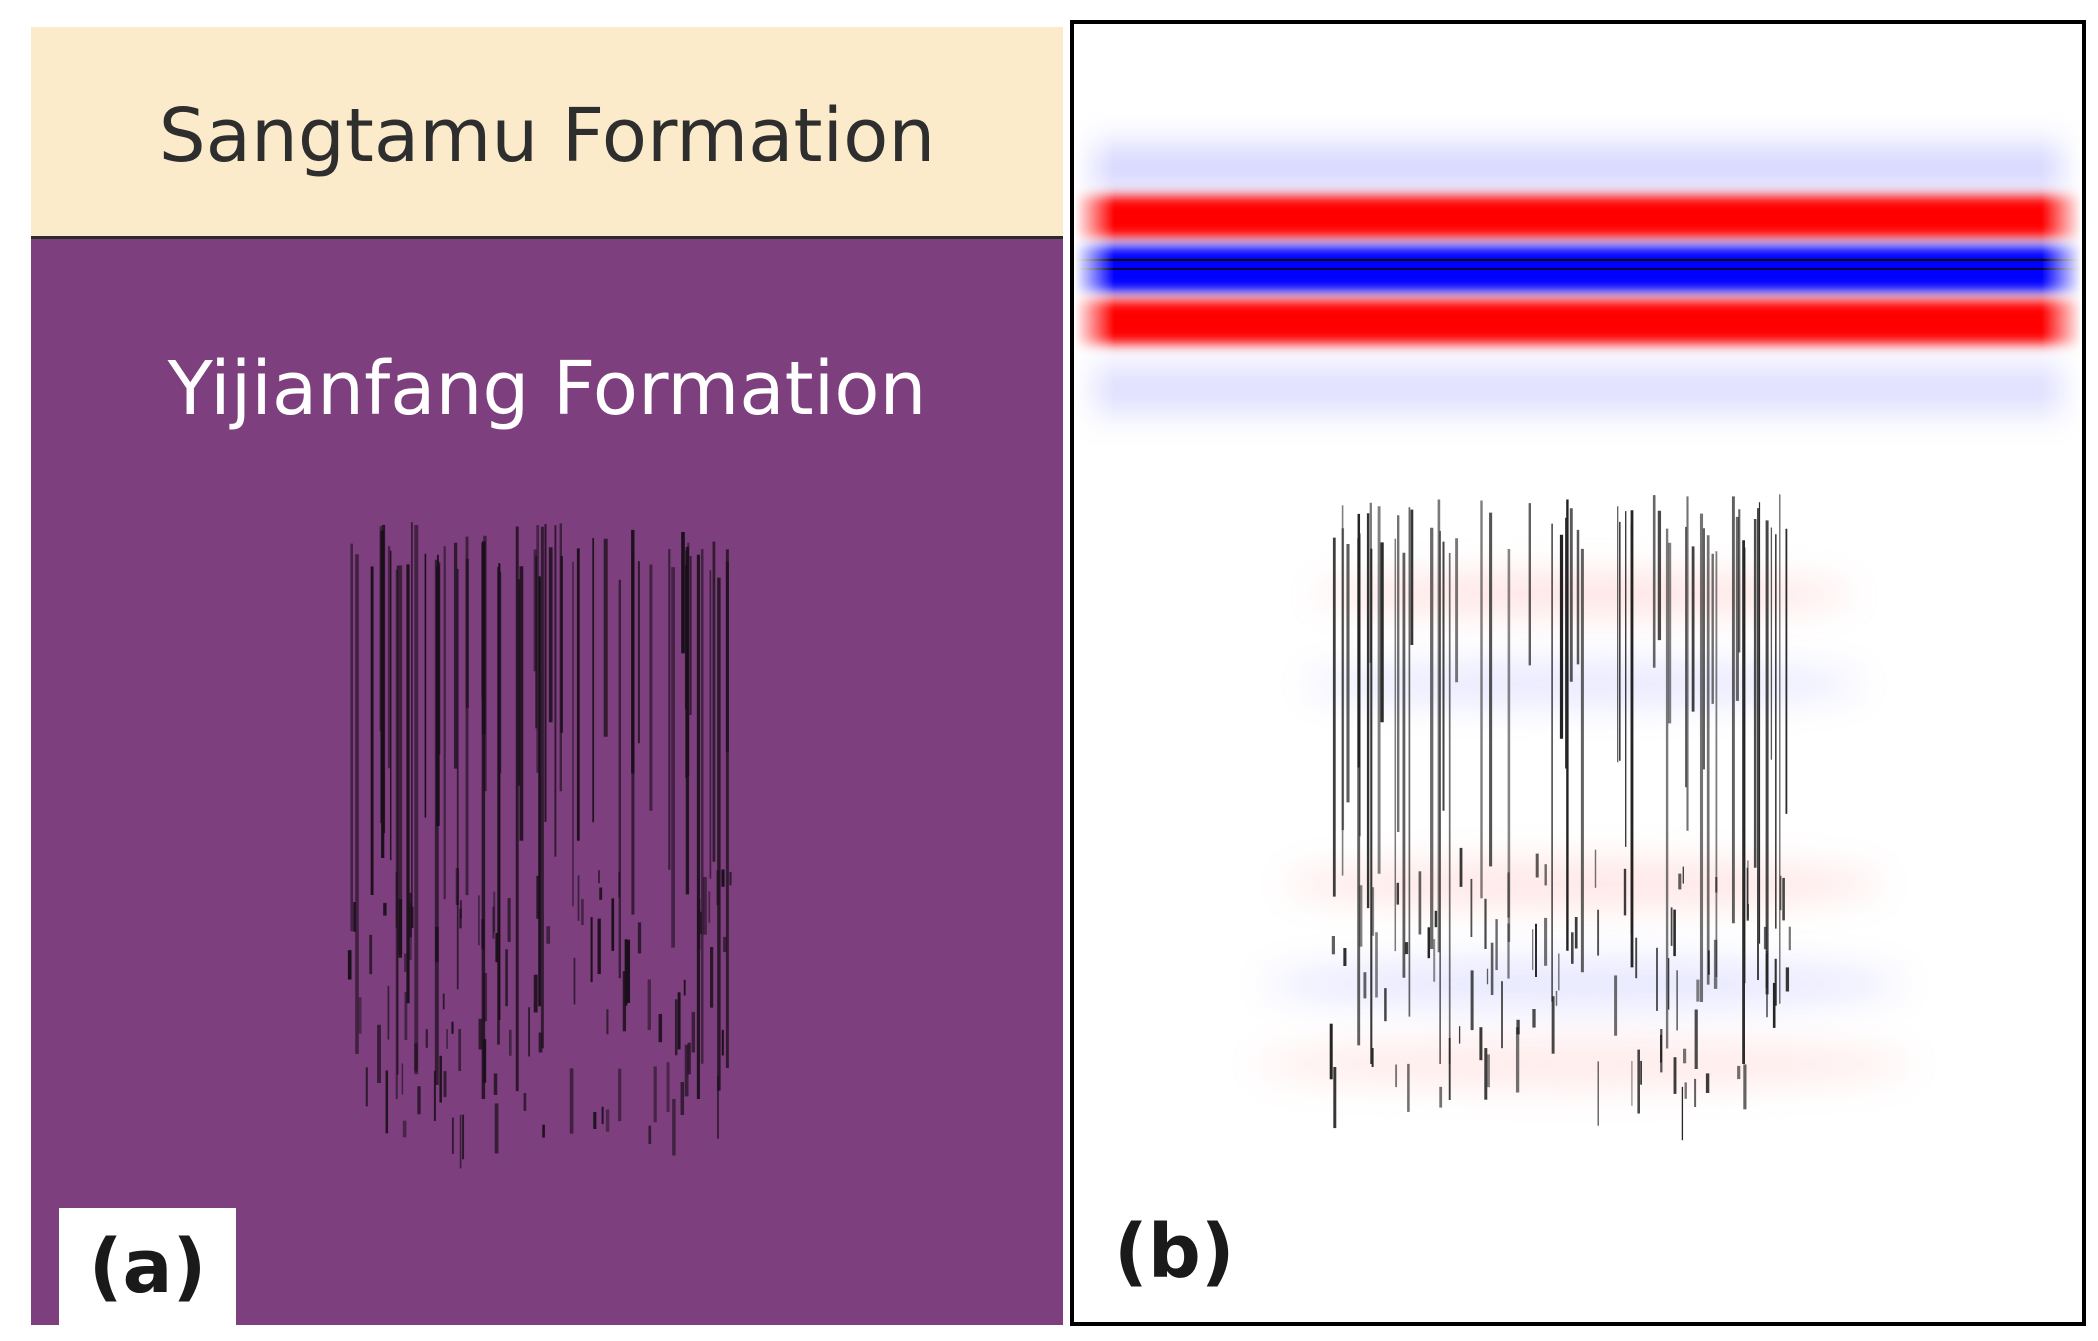 The image size is (2098, 1341). What do you see at coordinates (547, 389) in the screenshot?
I see `yijianfang-formation-label: Yijianfang Formation` at bounding box center [547, 389].